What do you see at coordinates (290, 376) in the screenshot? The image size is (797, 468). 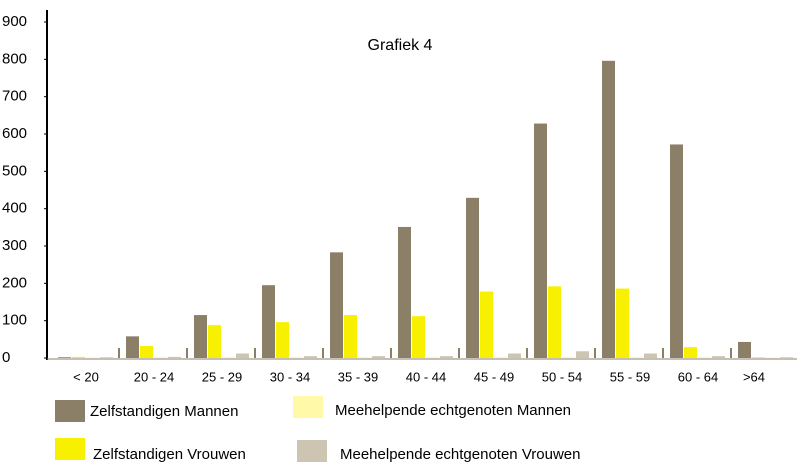 I see `x-tick-label: 30 - 34` at bounding box center [290, 376].